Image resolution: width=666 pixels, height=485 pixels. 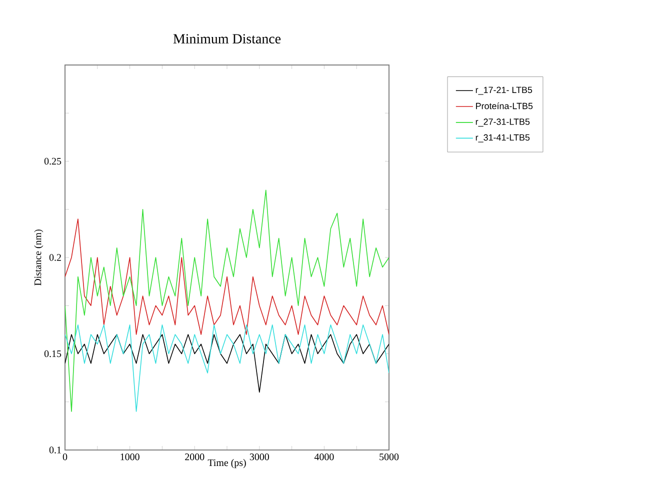 I want to click on x-tick-label: 1000, so click(x=130, y=457).